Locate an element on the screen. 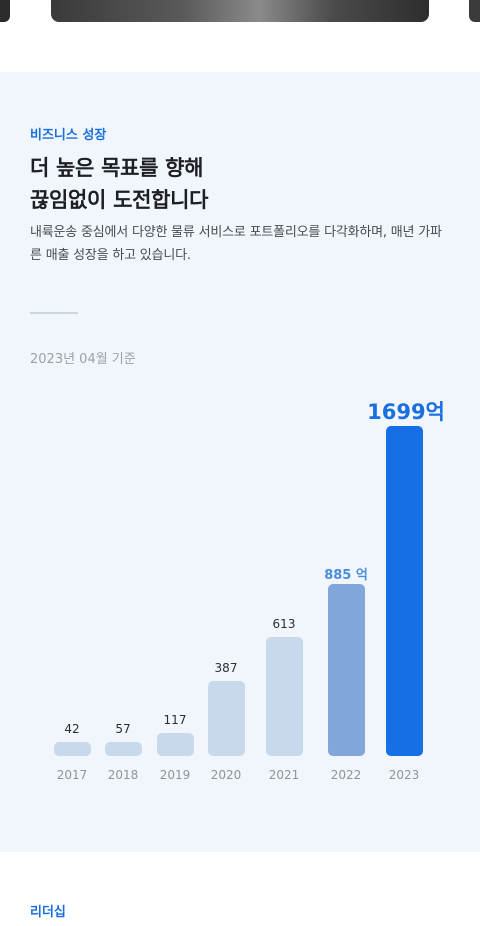  year-label-2023: 2023 is located at coordinates (404, 775).